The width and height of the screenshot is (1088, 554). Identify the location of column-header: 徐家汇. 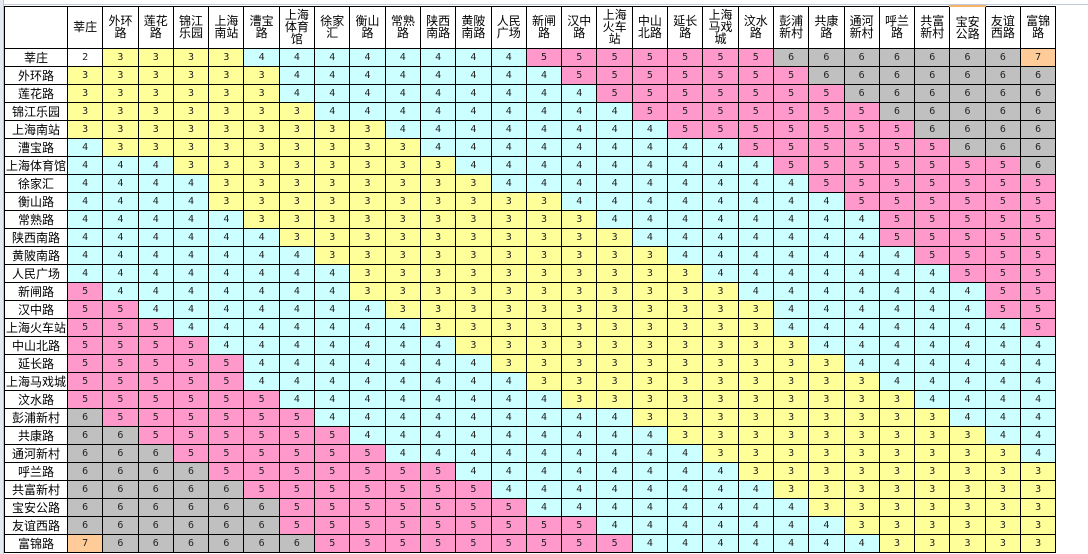
(332, 27).